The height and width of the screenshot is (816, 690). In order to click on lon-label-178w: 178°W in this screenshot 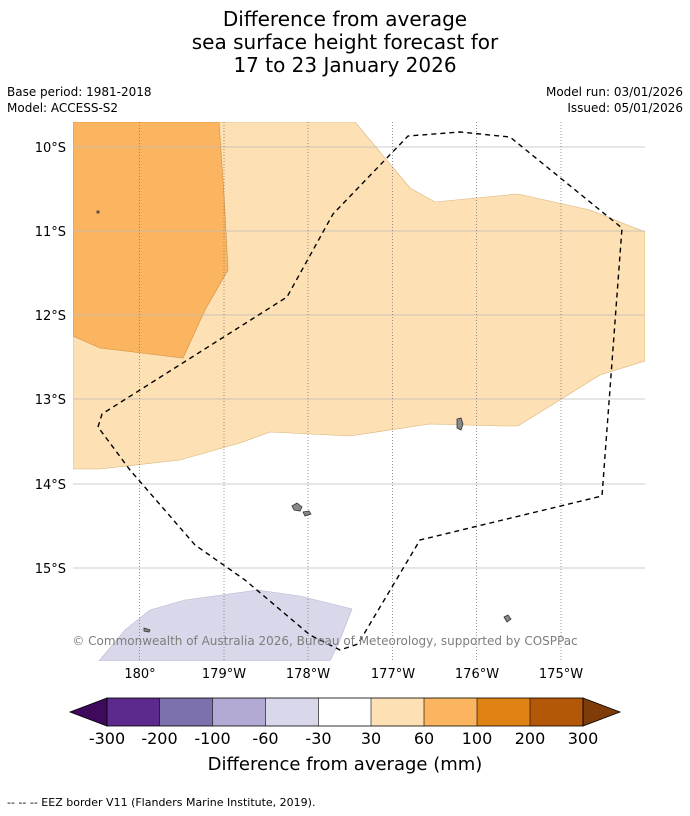, I will do `click(308, 674)`.